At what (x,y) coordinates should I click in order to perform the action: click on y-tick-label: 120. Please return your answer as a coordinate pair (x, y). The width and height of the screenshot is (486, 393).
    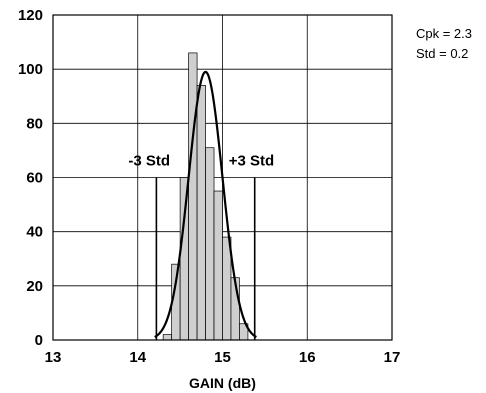
    Looking at the image, I should click on (30, 15).